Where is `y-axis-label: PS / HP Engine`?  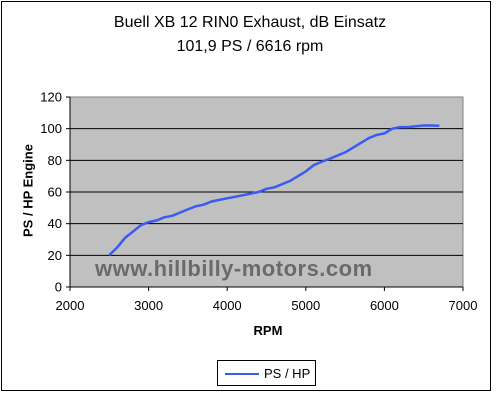
y-axis-label: PS / HP Engine is located at coordinates (28, 190).